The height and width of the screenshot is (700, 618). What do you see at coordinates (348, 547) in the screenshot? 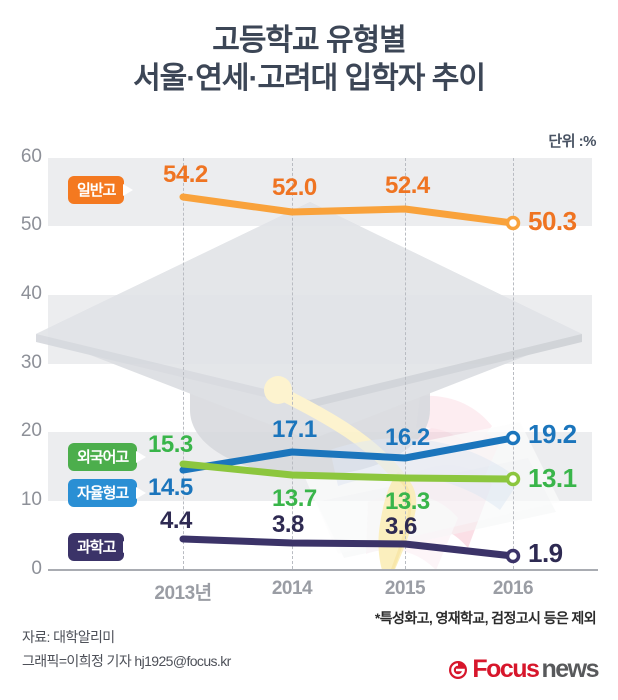
I see `line-gwahakgo` at bounding box center [348, 547].